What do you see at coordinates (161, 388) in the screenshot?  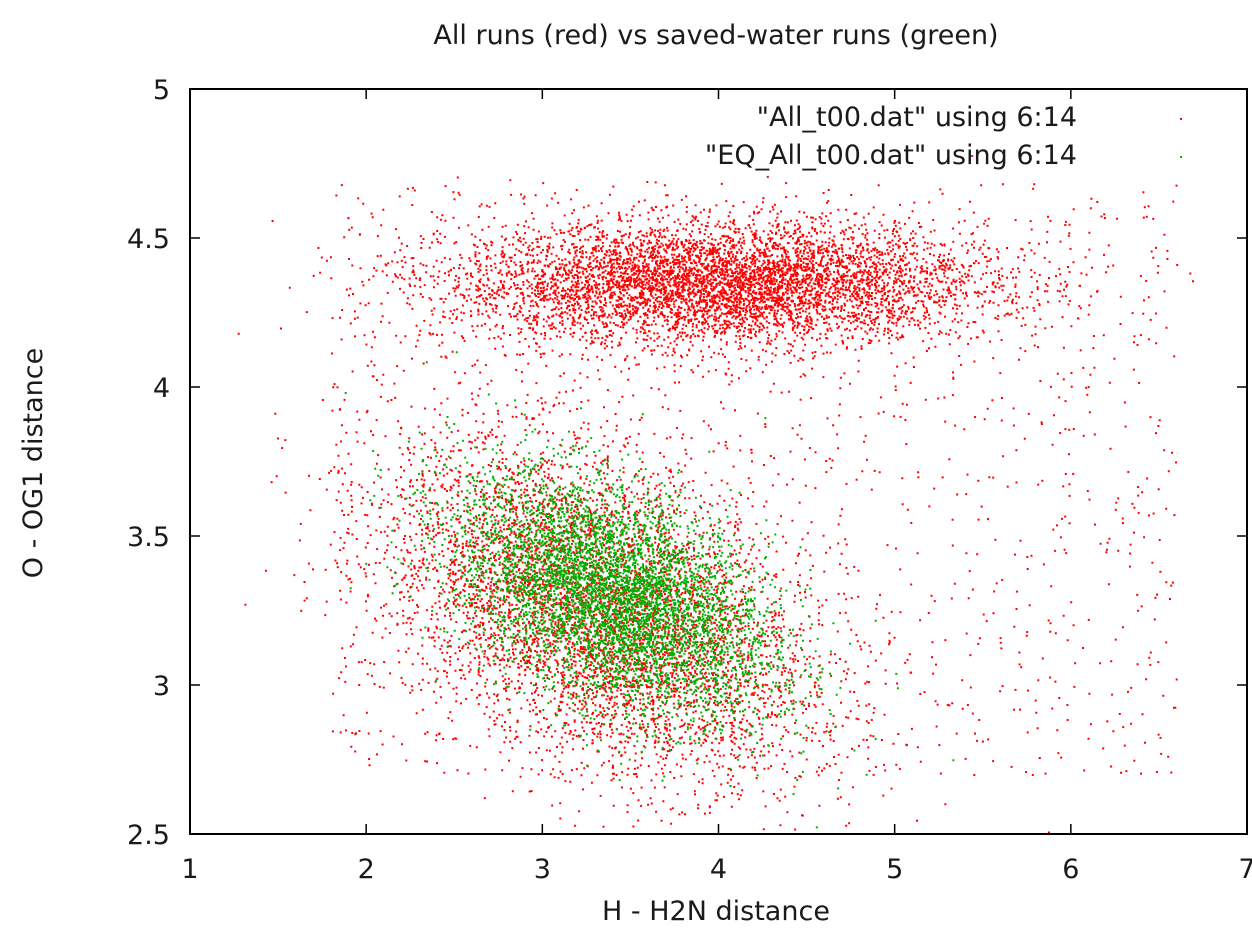 I see `y-tick-label: 4` at bounding box center [161, 388].